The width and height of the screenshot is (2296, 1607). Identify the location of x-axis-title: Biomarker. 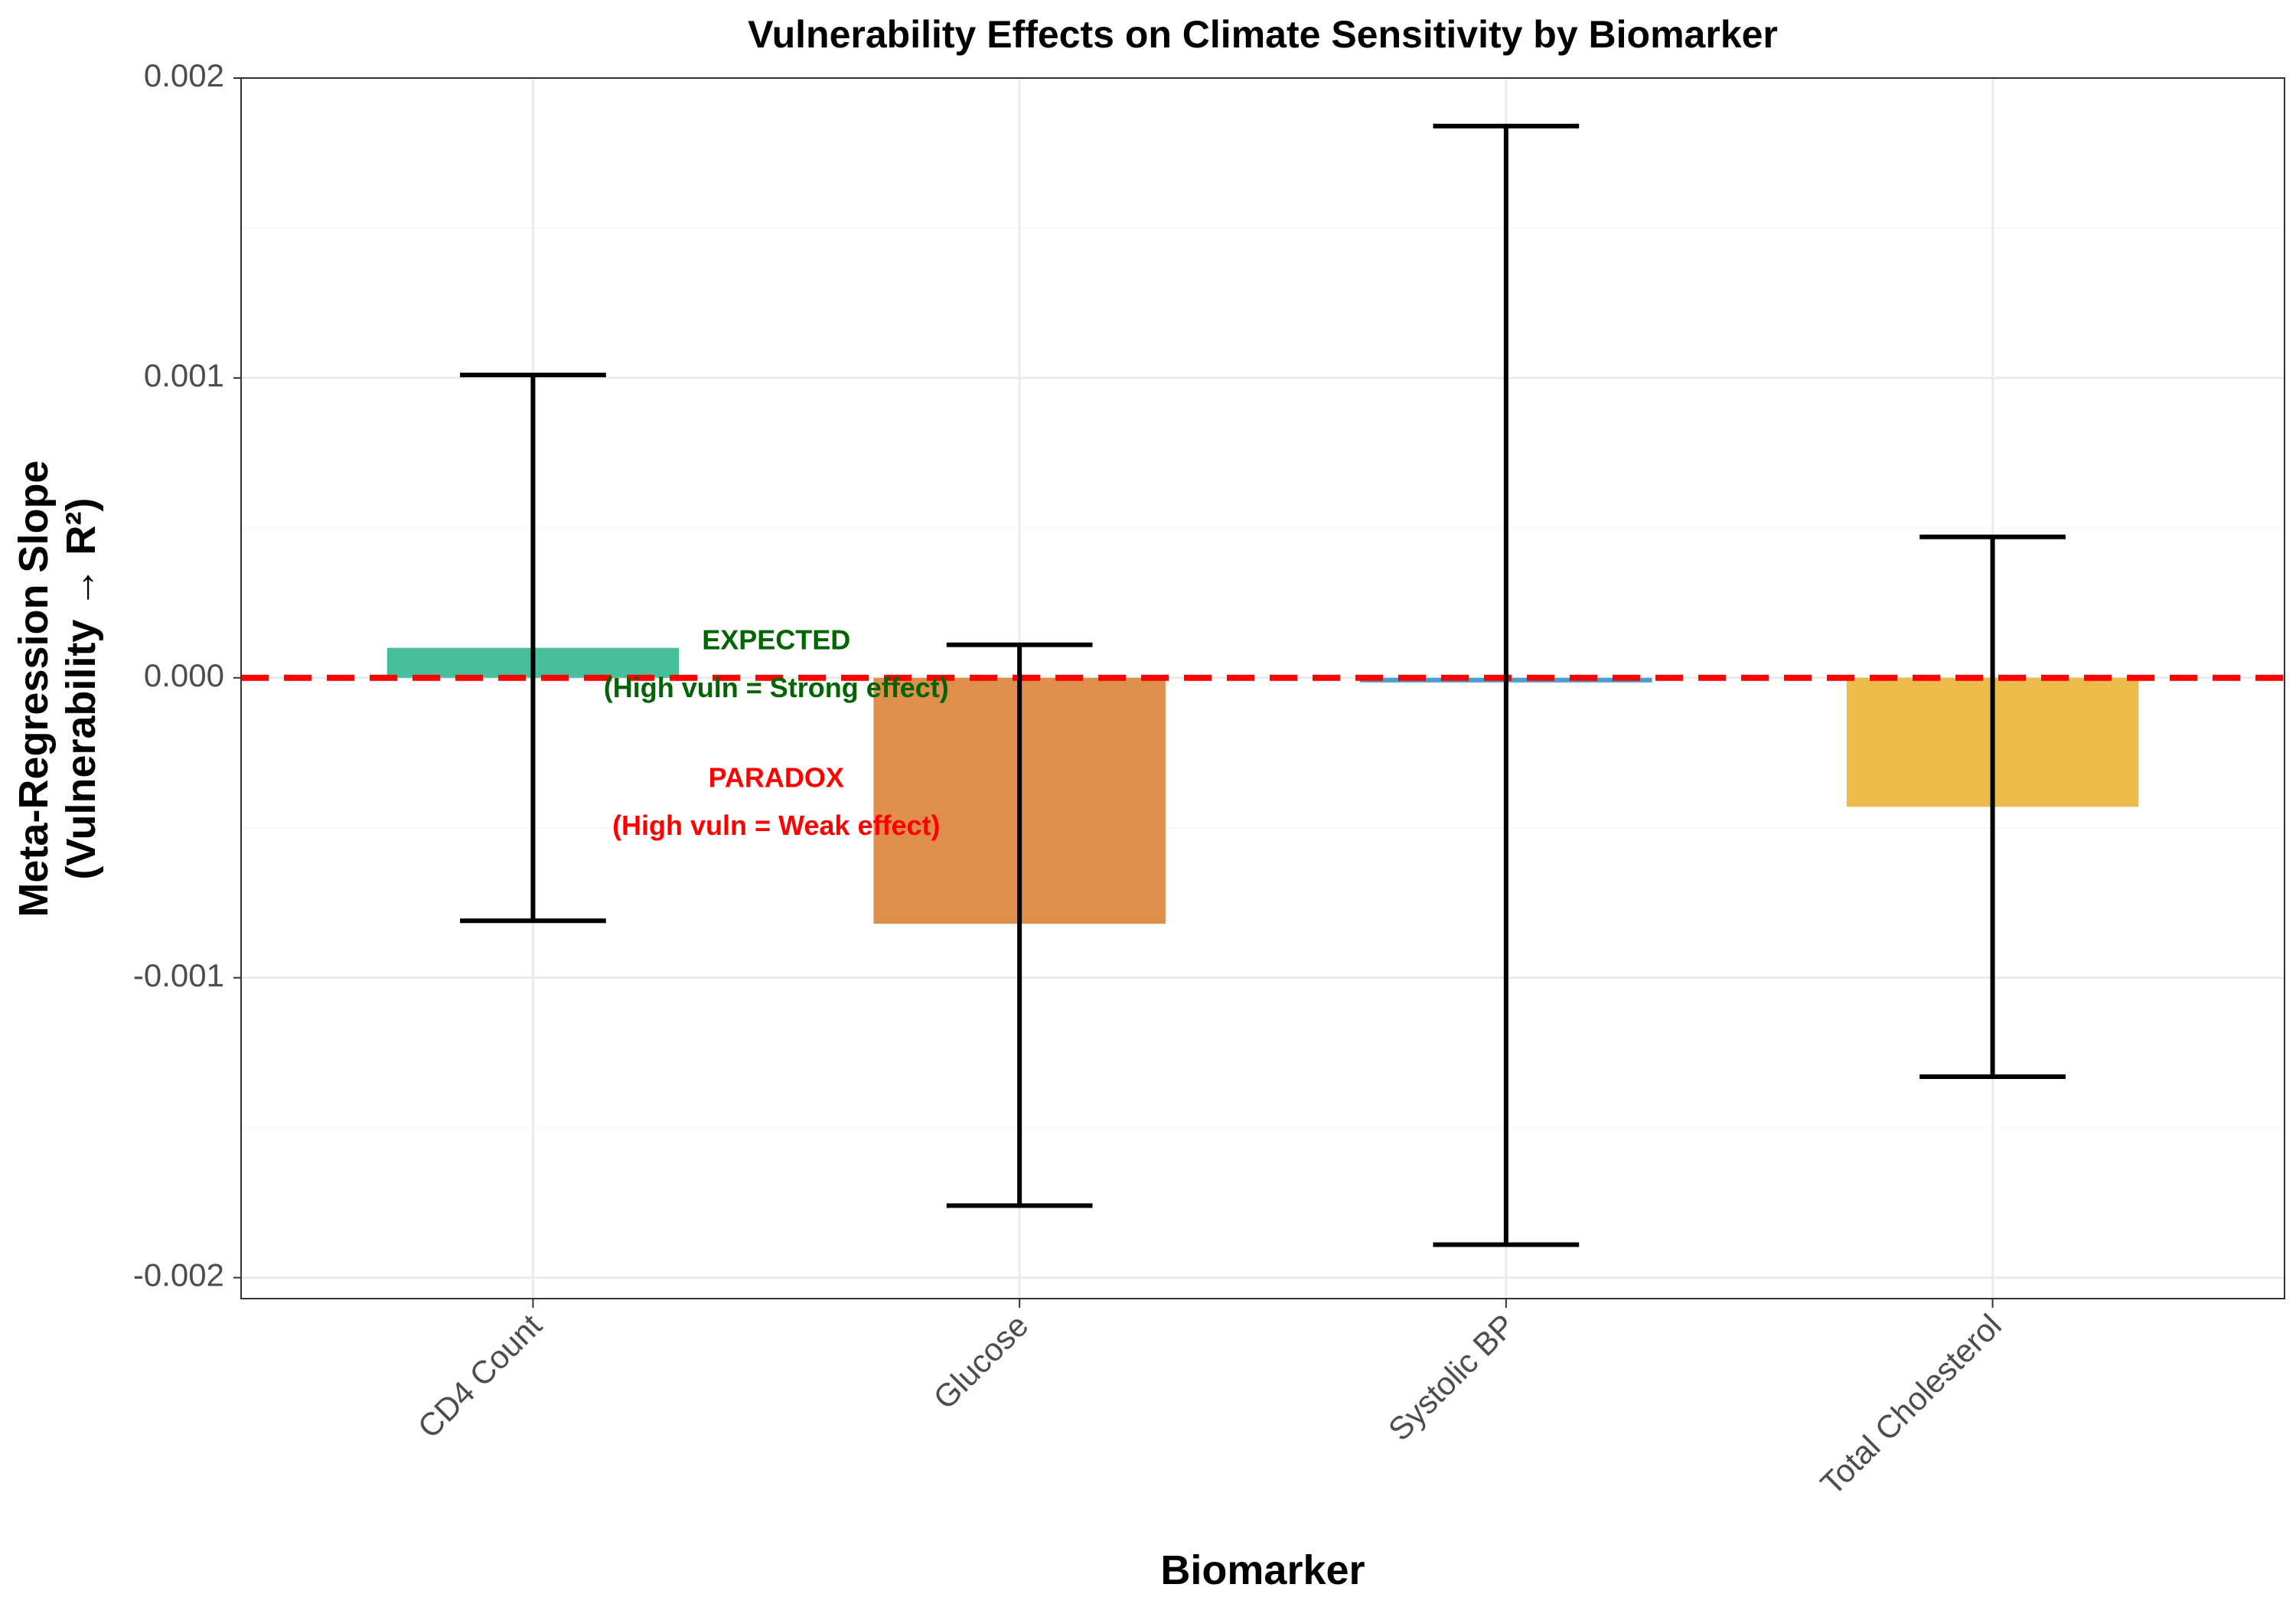
(1262, 1570).